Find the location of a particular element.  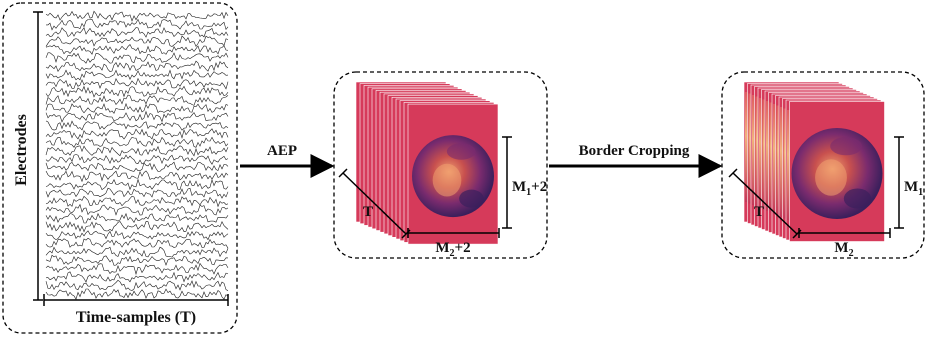

electrodes-label: Electrodes is located at coordinates (21, 150).